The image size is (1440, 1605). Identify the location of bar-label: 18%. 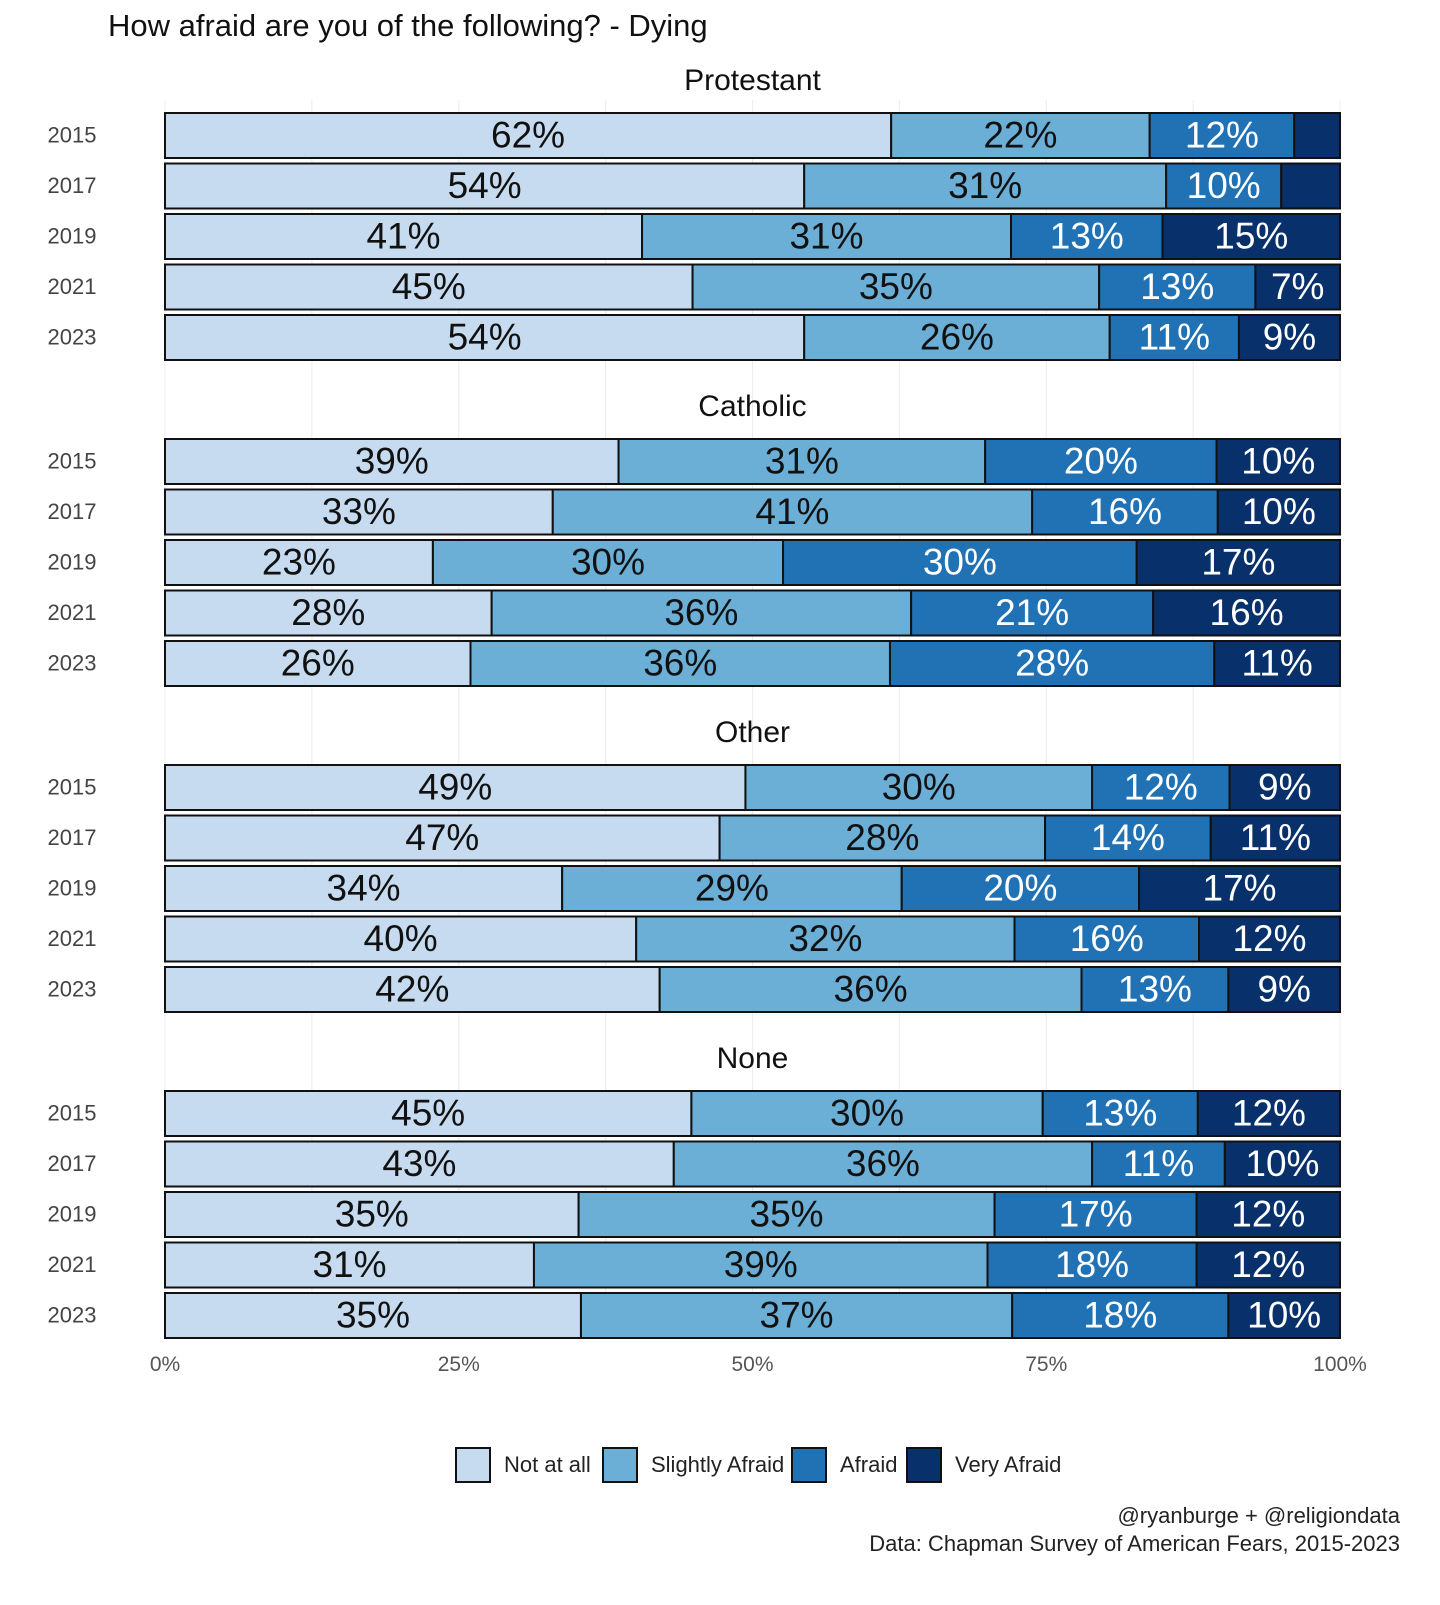
(1120, 1314).